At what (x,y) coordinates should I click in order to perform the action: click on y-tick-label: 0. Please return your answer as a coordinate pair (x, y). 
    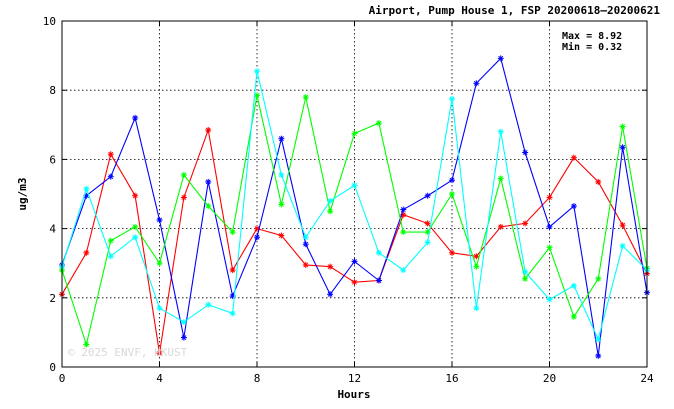
    Looking at the image, I should click on (52, 367).